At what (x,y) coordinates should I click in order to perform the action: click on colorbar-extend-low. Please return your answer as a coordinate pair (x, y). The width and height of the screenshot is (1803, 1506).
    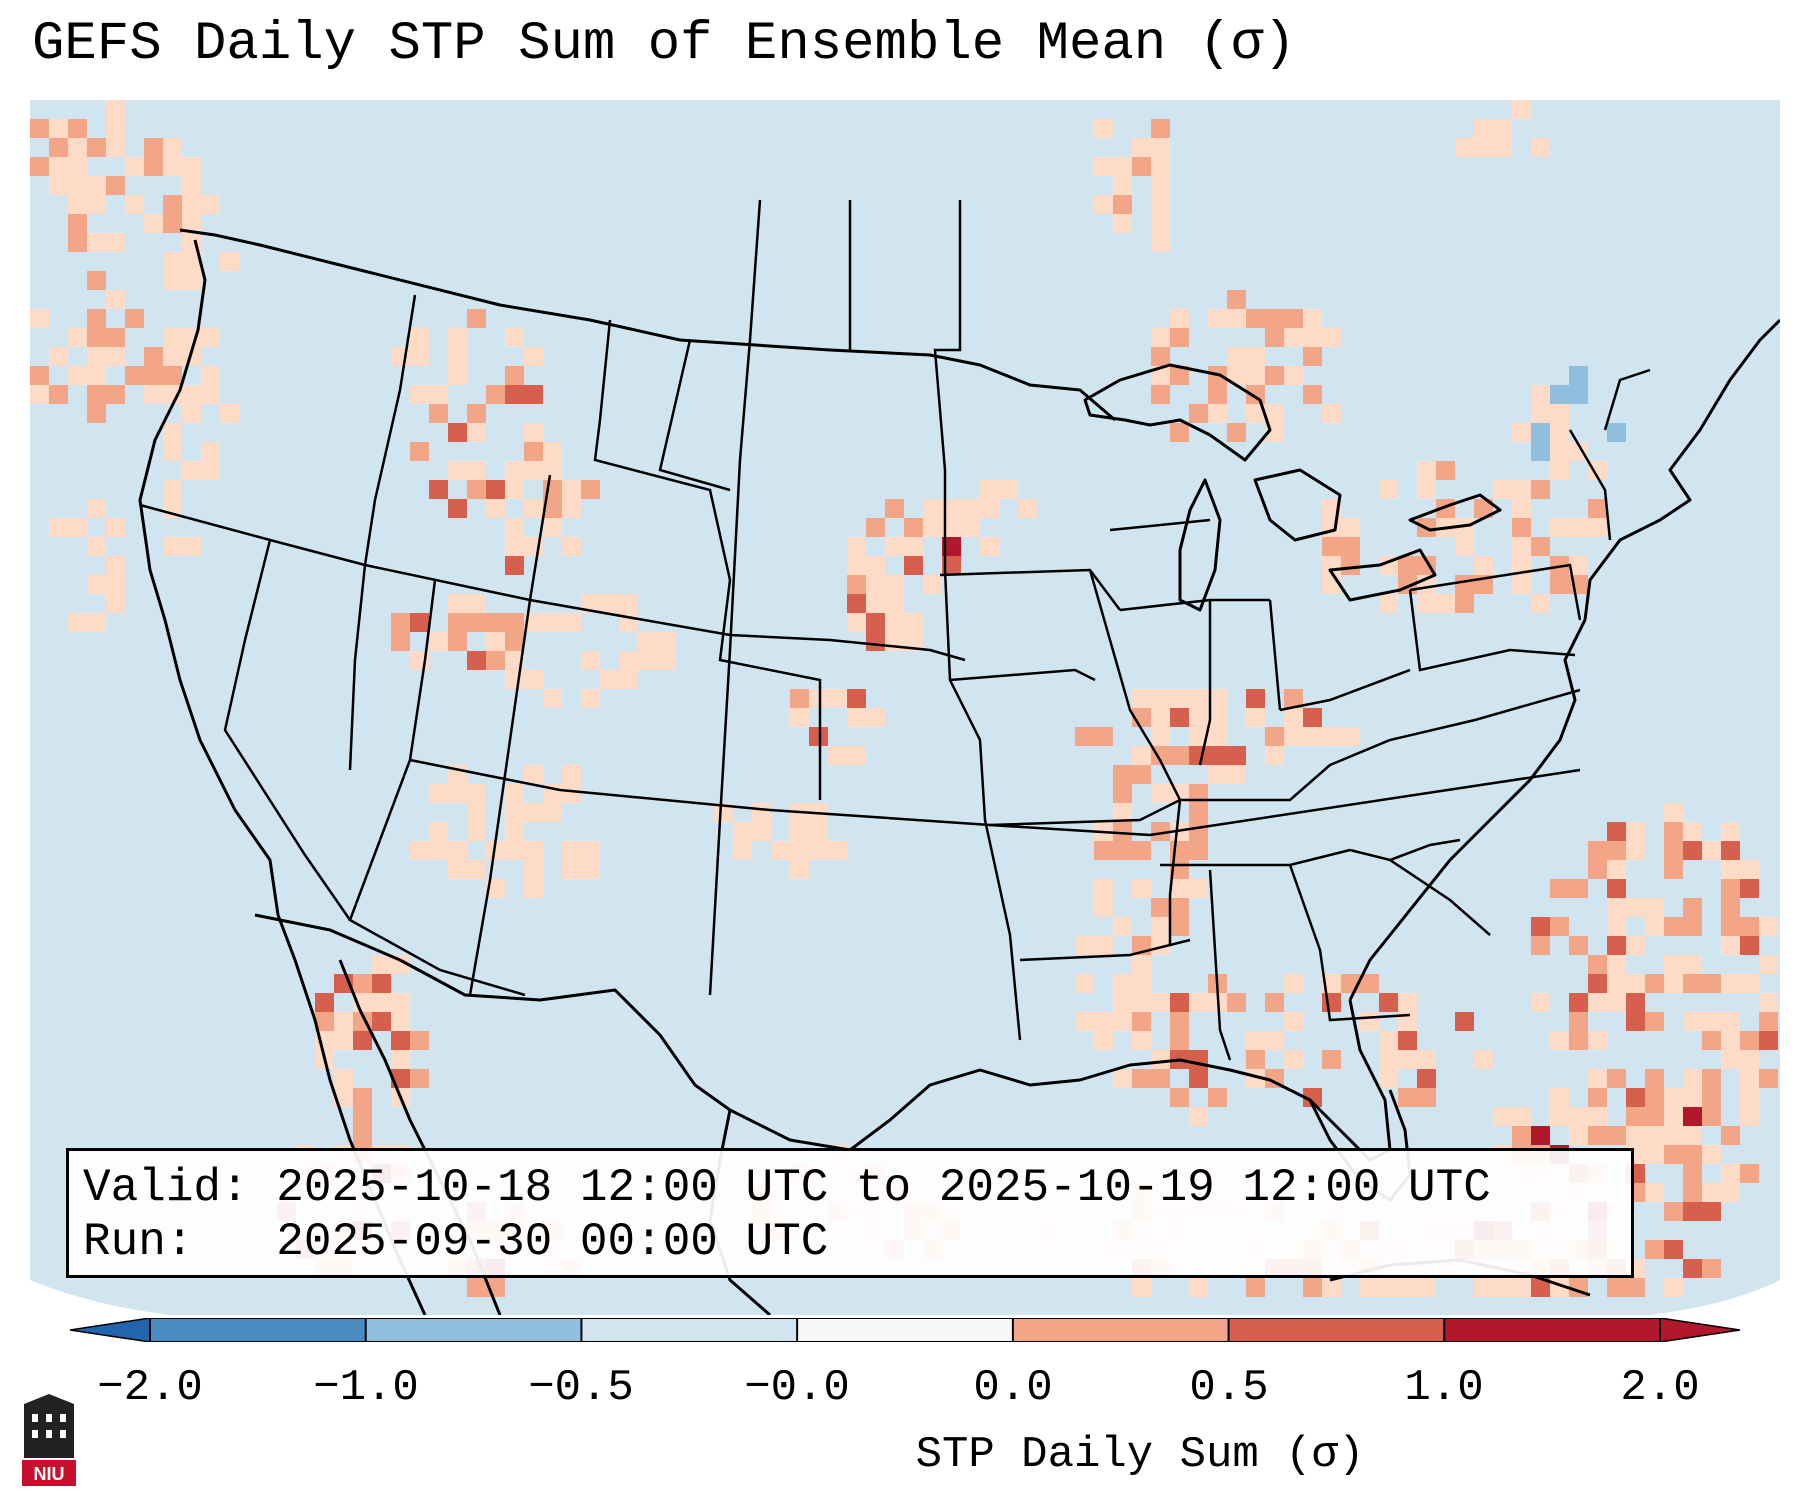
    Looking at the image, I should click on (110, 1330).